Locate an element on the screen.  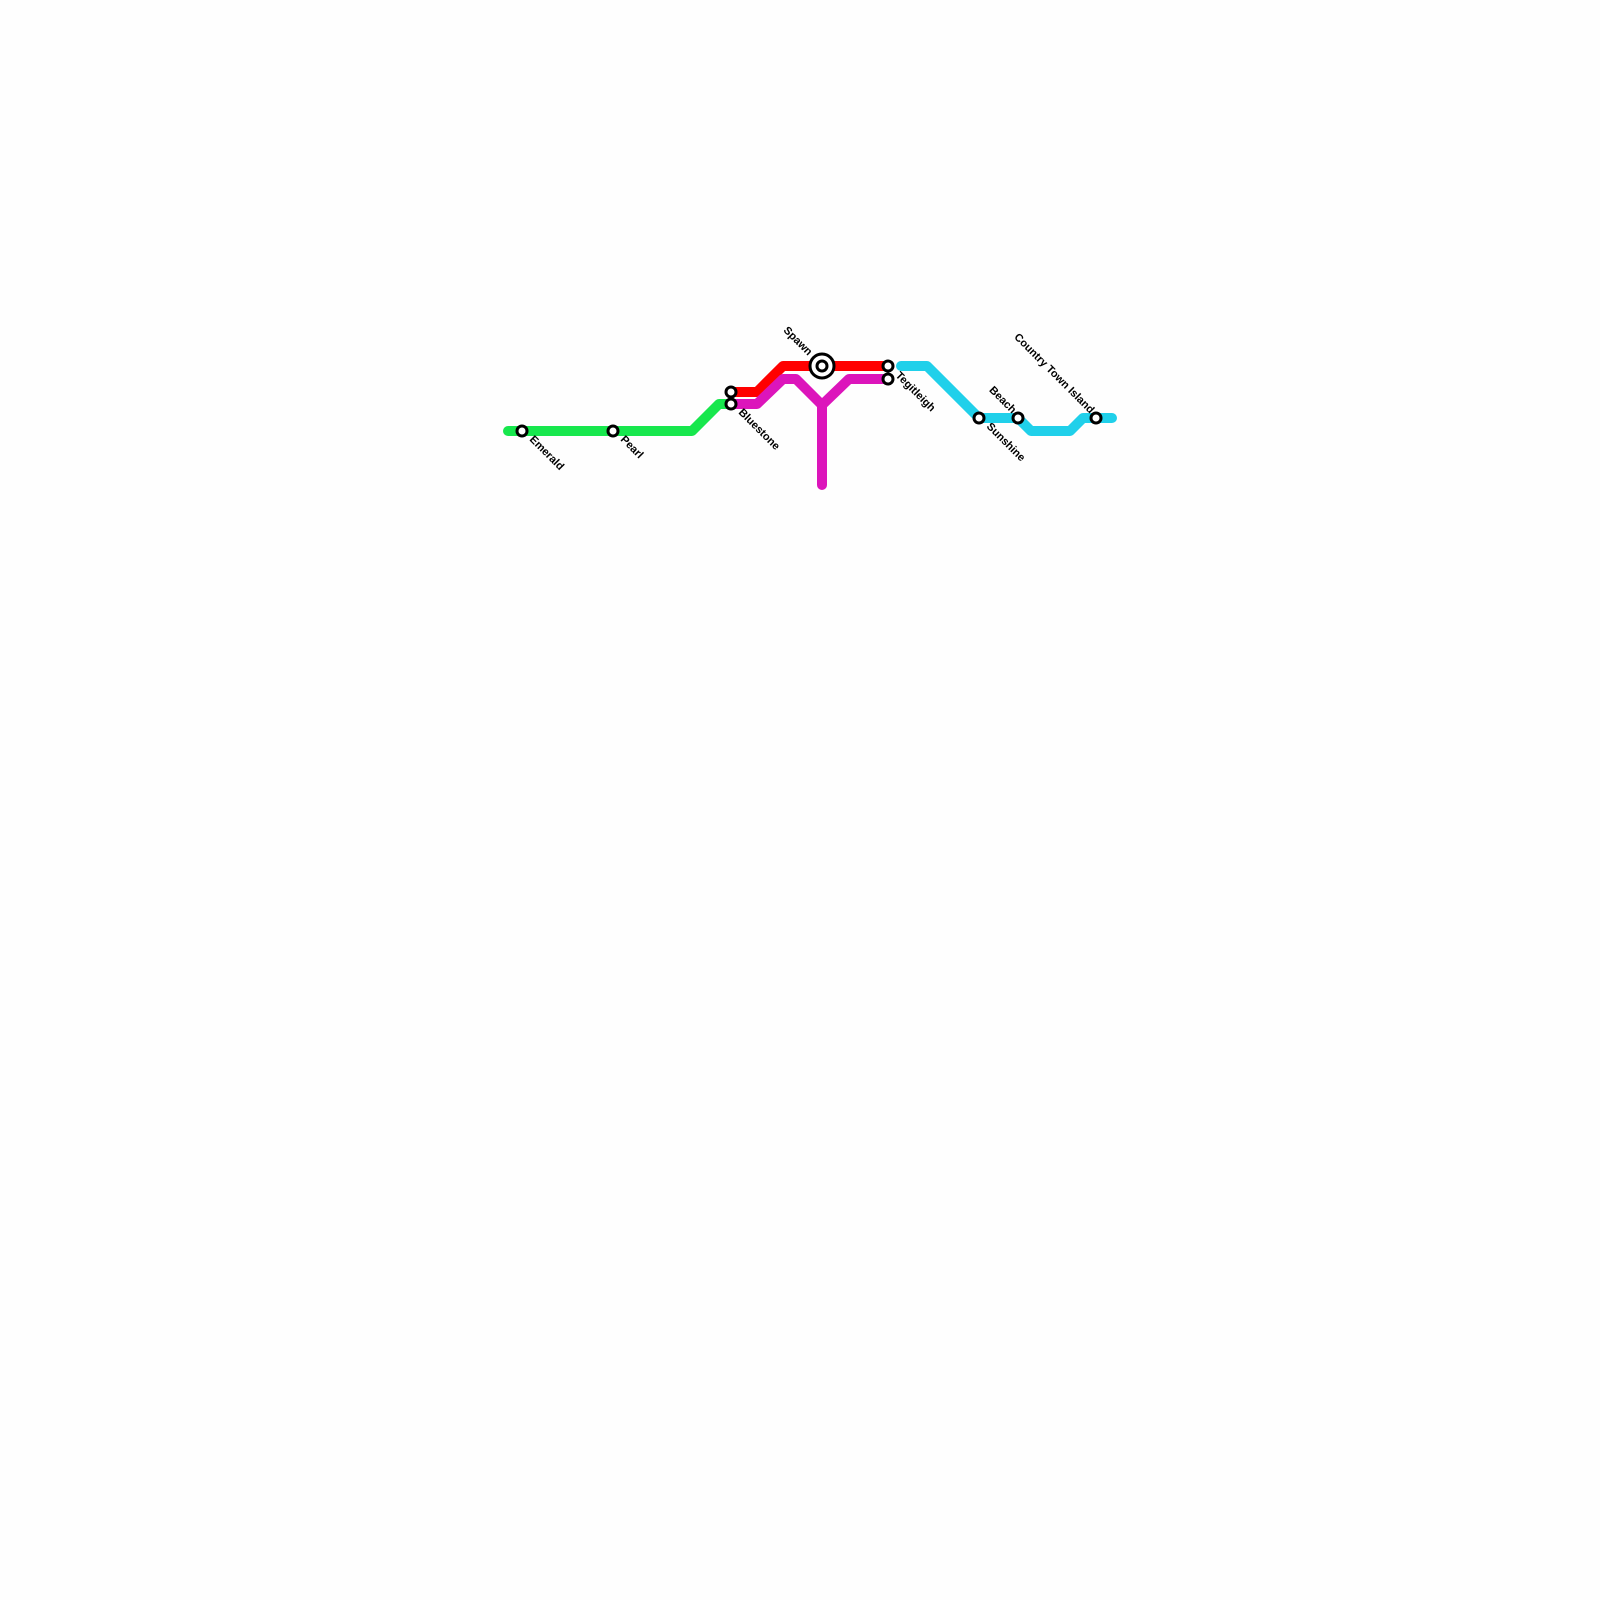
label-spawn: Spawn is located at coordinates (798, 342).